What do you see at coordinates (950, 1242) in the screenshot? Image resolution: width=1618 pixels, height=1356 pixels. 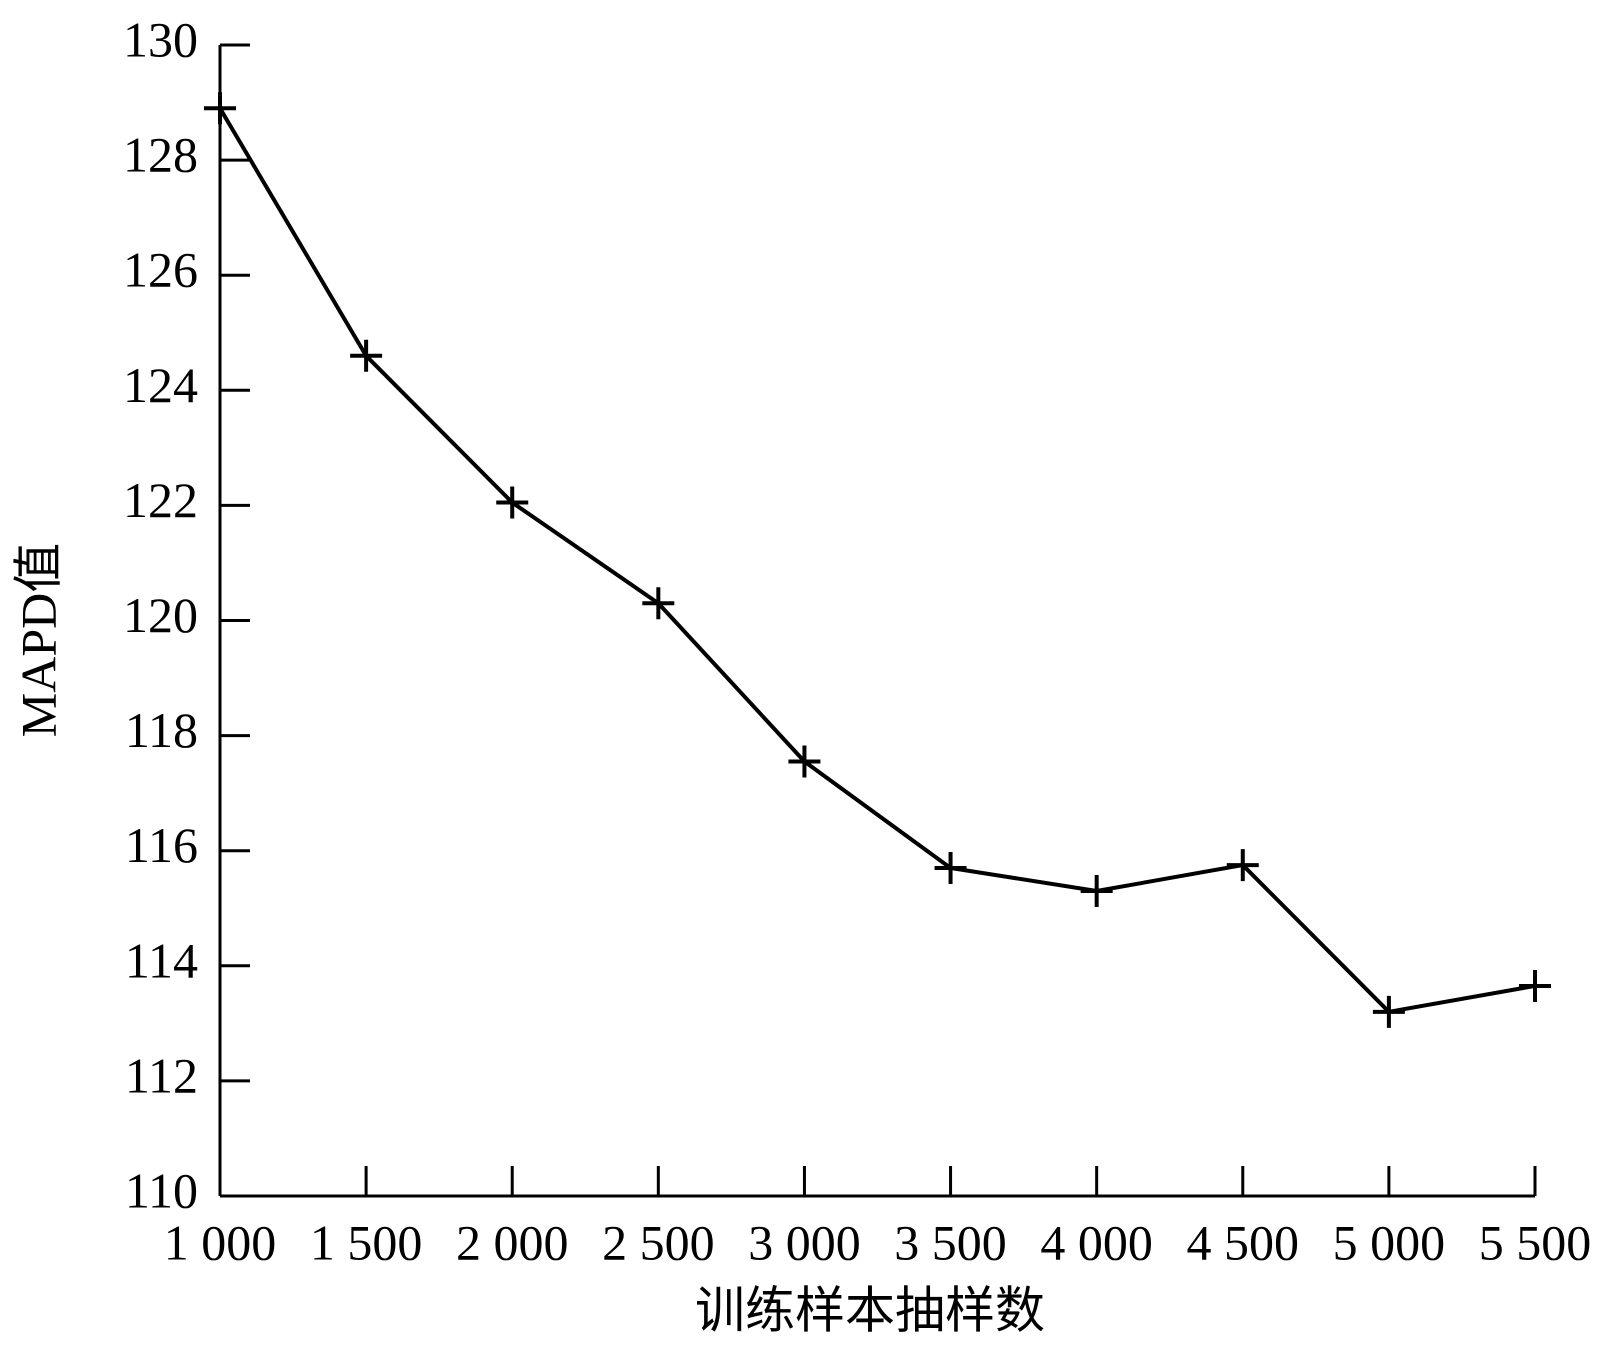 I see `x-tick-label: 3 500` at bounding box center [950, 1242].